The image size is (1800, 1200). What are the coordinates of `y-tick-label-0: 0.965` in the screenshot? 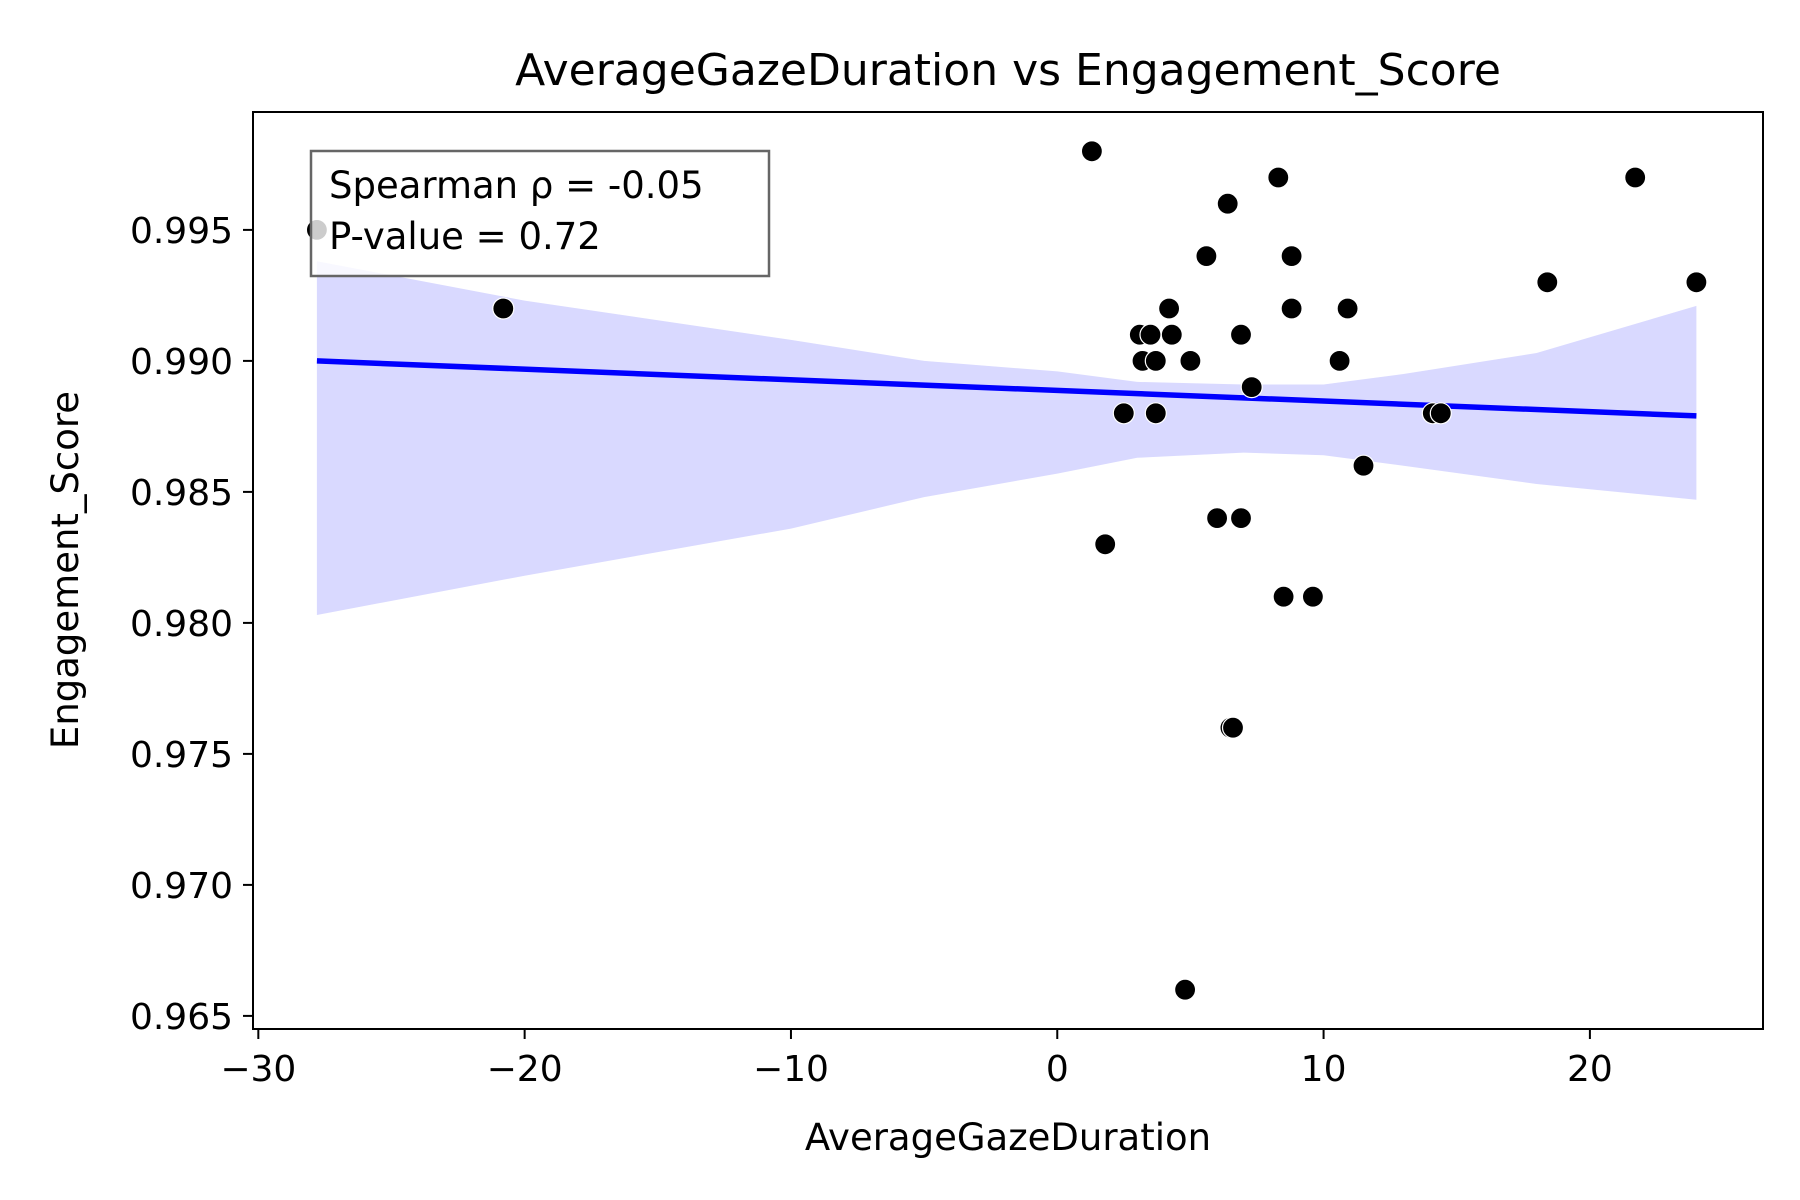 It's located at (181, 1017).